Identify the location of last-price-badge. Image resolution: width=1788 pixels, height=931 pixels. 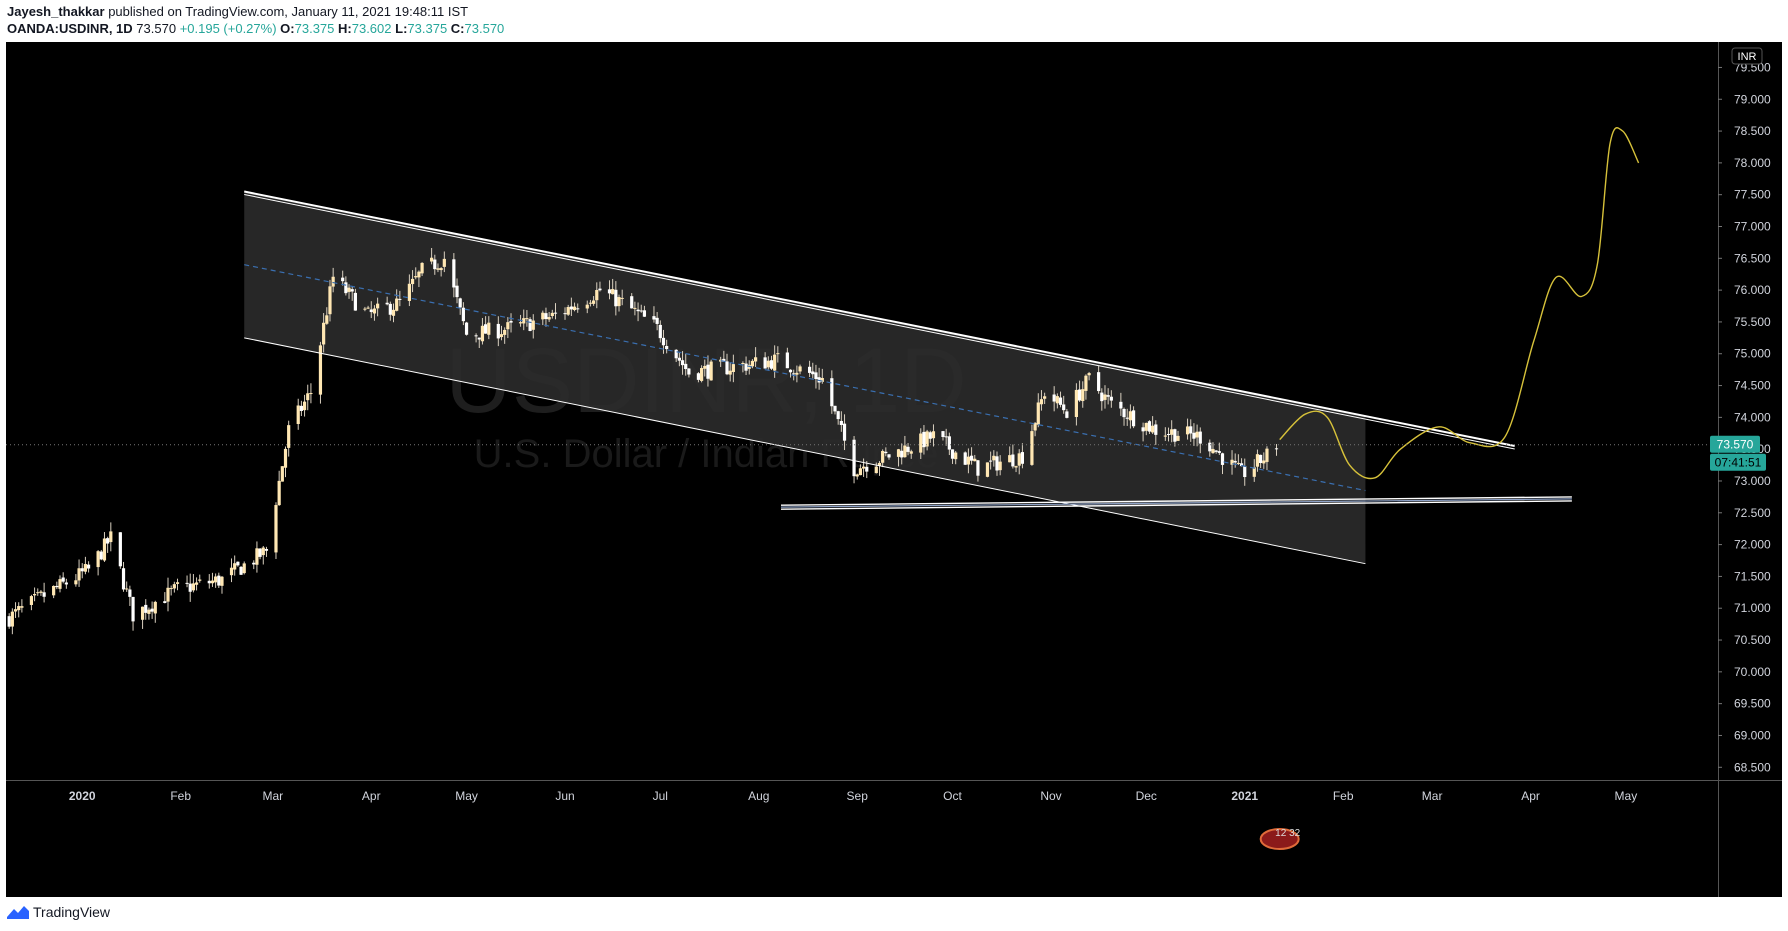
(1735, 444).